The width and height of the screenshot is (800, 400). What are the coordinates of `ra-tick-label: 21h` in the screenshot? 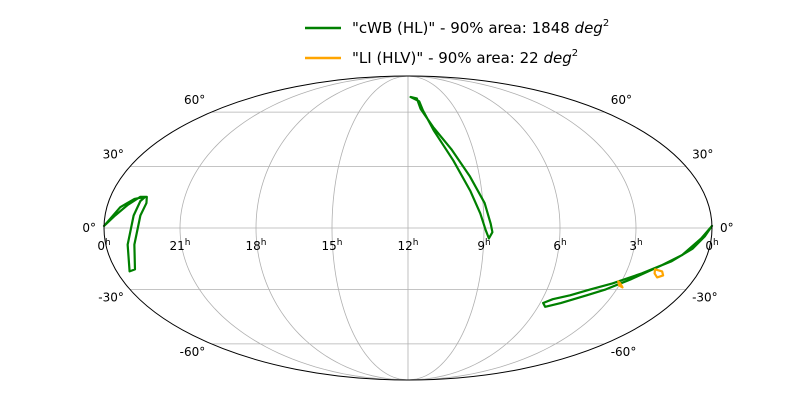 It's located at (180, 245).